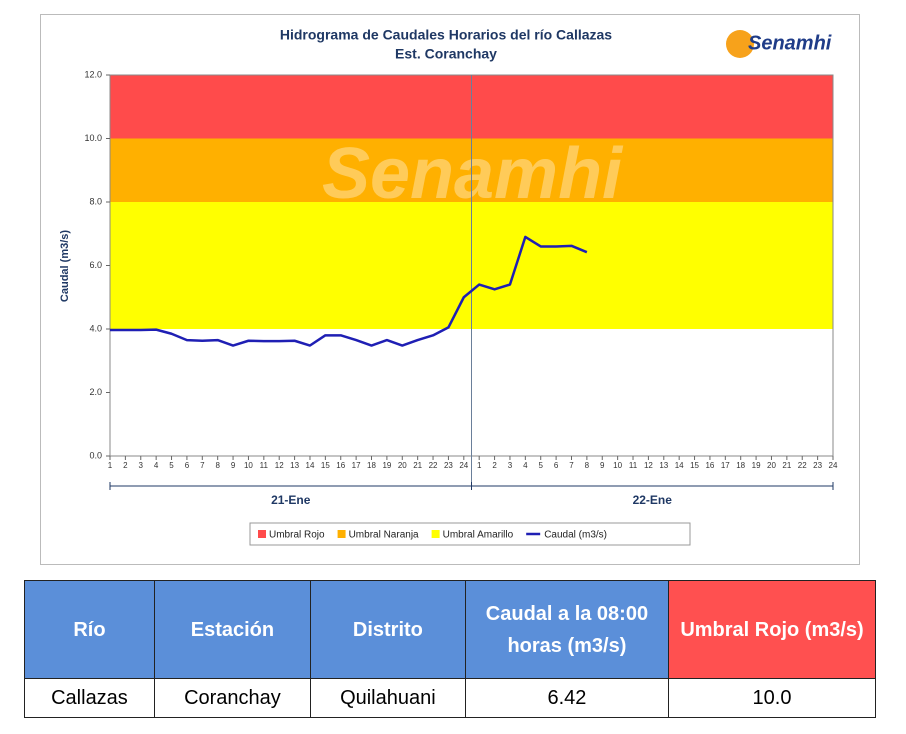  What do you see at coordinates (349, 291) in the screenshot?
I see `data-line` at bounding box center [349, 291].